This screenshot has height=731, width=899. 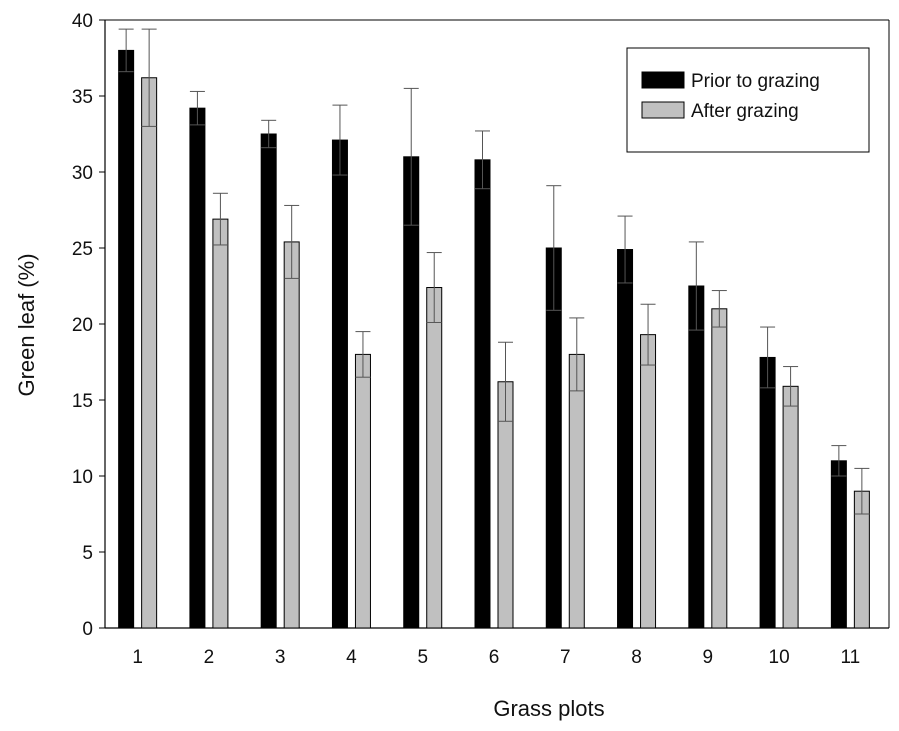 What do you see at coordinates (82, 325) in the screenshot?
I see `y-tick-label: 20` at bounding box center [82, 325].